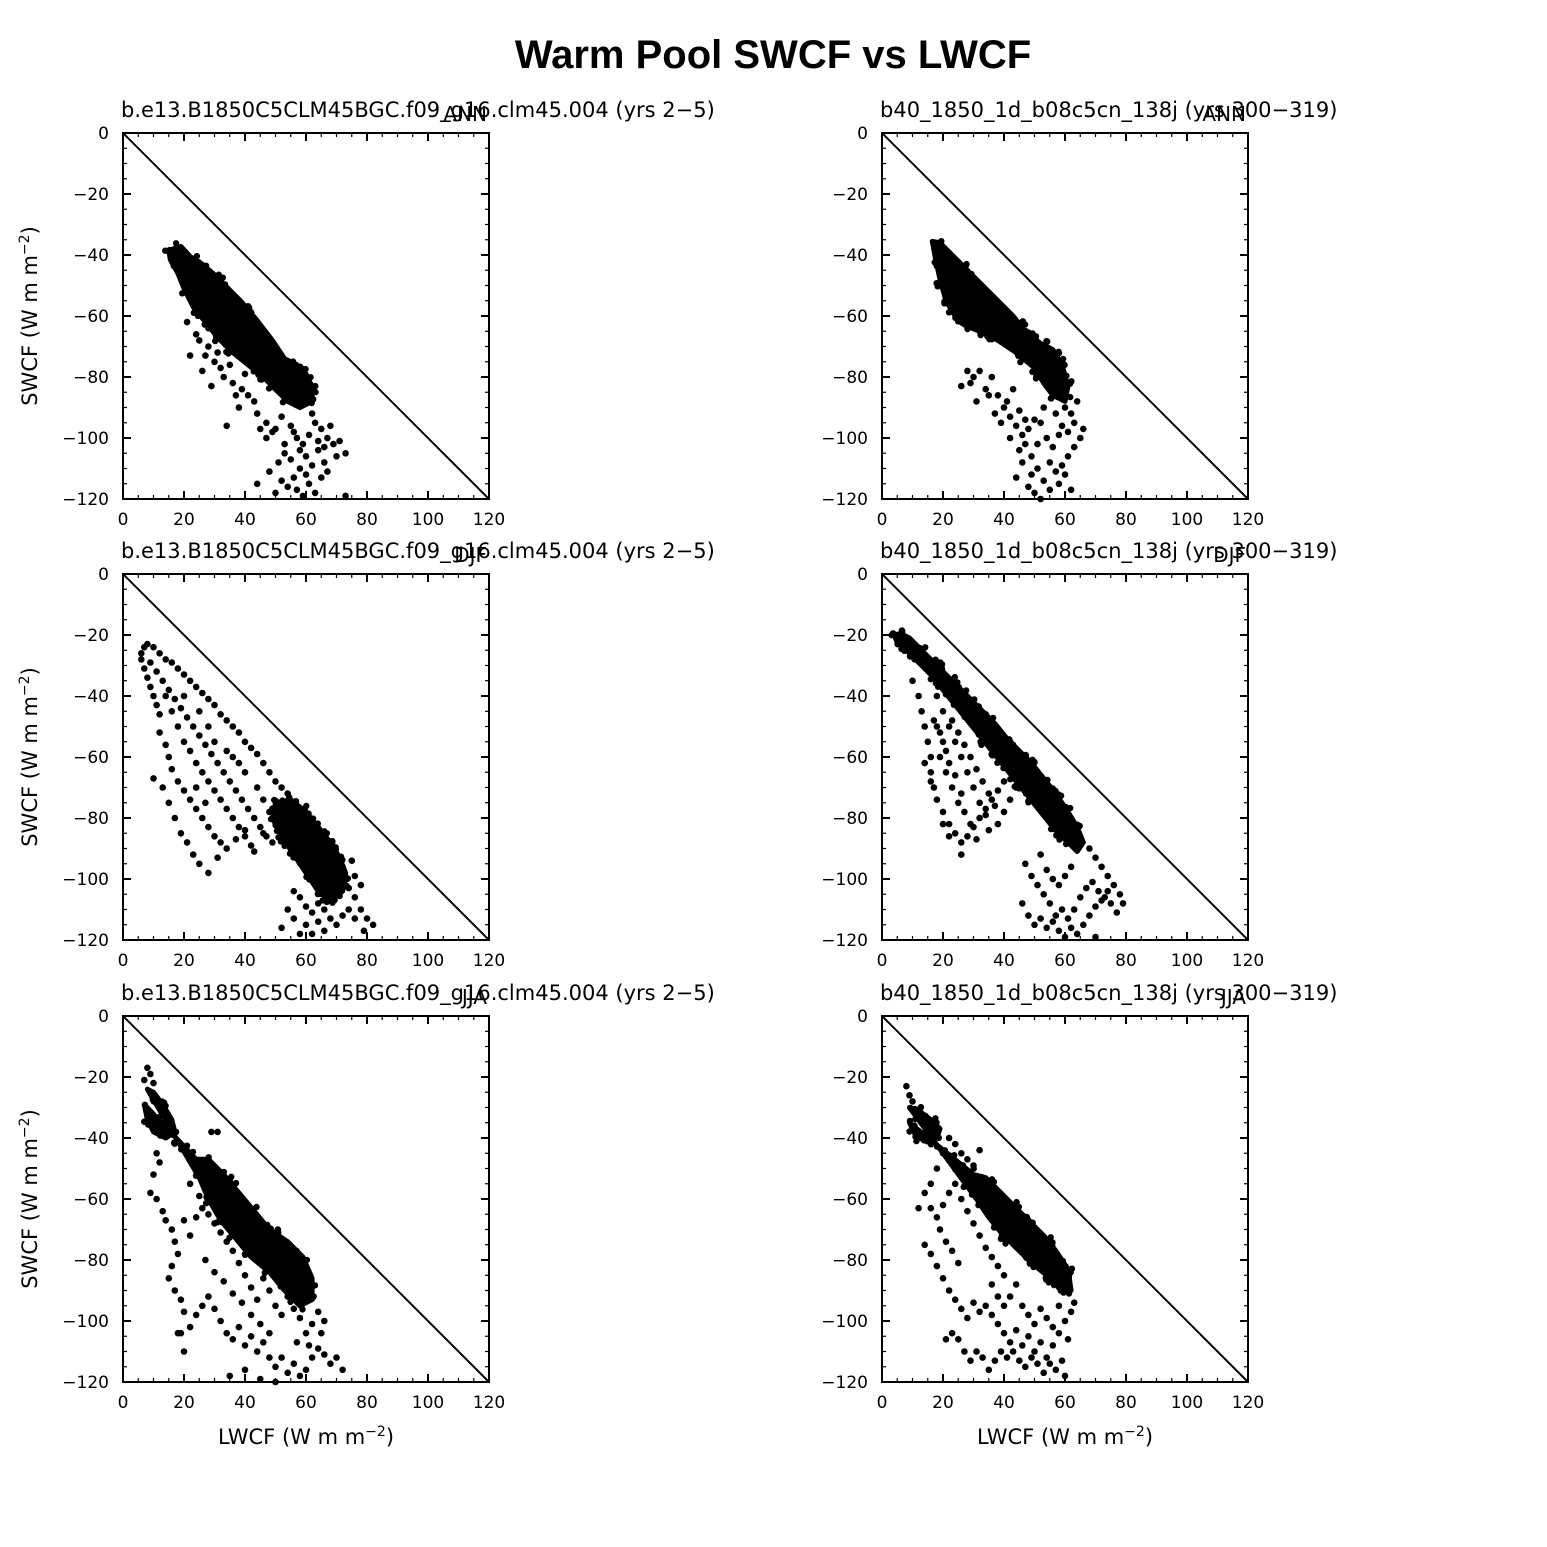 The height and width of the screenshot is (1547, 1547). Describe the element at coordinates (306, 520) in the screenshot. I see `x-tick-label: 60` at that location.